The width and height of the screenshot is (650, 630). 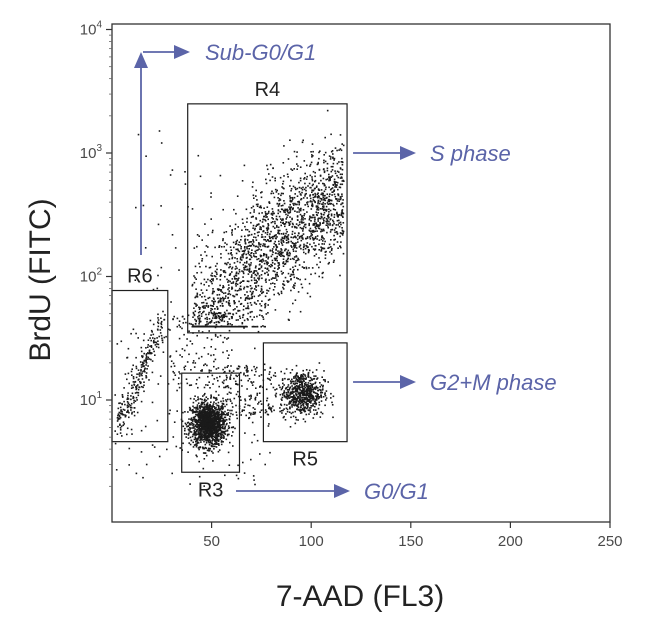 What do you see at coordinates (267, 218) in the screenshot?
I see `gate-r4` at bounding box center [267, 218].